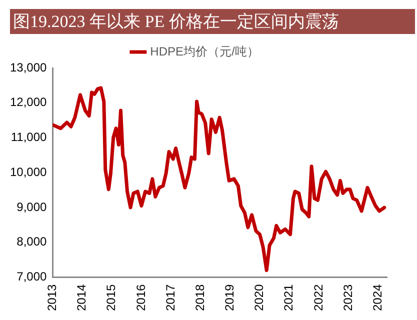 The height and width of the screenshot is (320, 417). Describe the element at coordinates (229, 298) in the screenshot. I see `x-tick-label: 2019` at that location.